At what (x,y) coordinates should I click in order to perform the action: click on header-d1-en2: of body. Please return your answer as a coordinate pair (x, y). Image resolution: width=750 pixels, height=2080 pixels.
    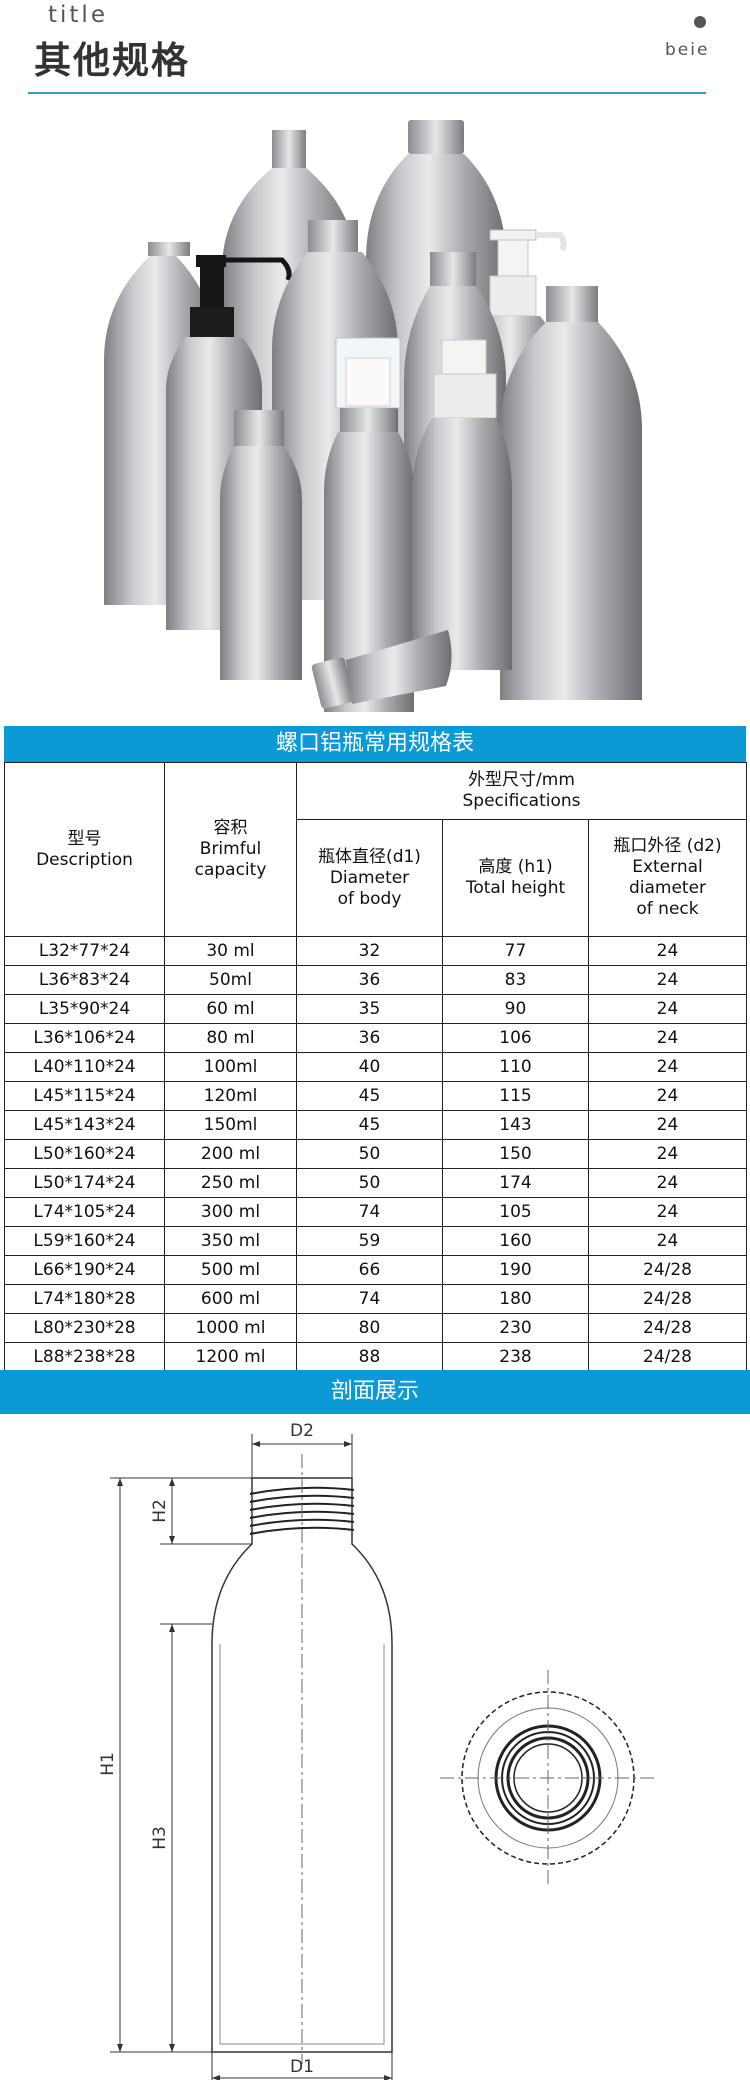
    Looking at the image, I should click on (369, 898).